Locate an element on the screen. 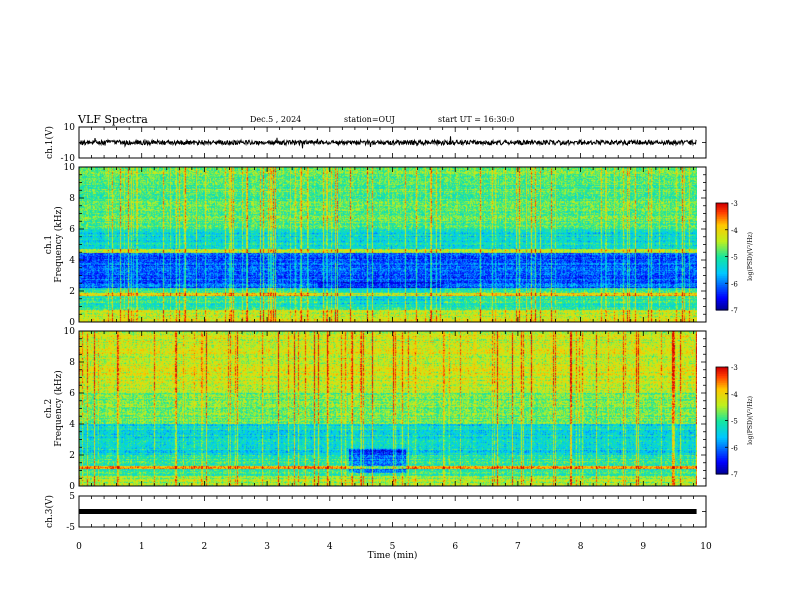 This screenshot has width=792, height=612. ch1-waveform-line is located at coordinates (388, 142).